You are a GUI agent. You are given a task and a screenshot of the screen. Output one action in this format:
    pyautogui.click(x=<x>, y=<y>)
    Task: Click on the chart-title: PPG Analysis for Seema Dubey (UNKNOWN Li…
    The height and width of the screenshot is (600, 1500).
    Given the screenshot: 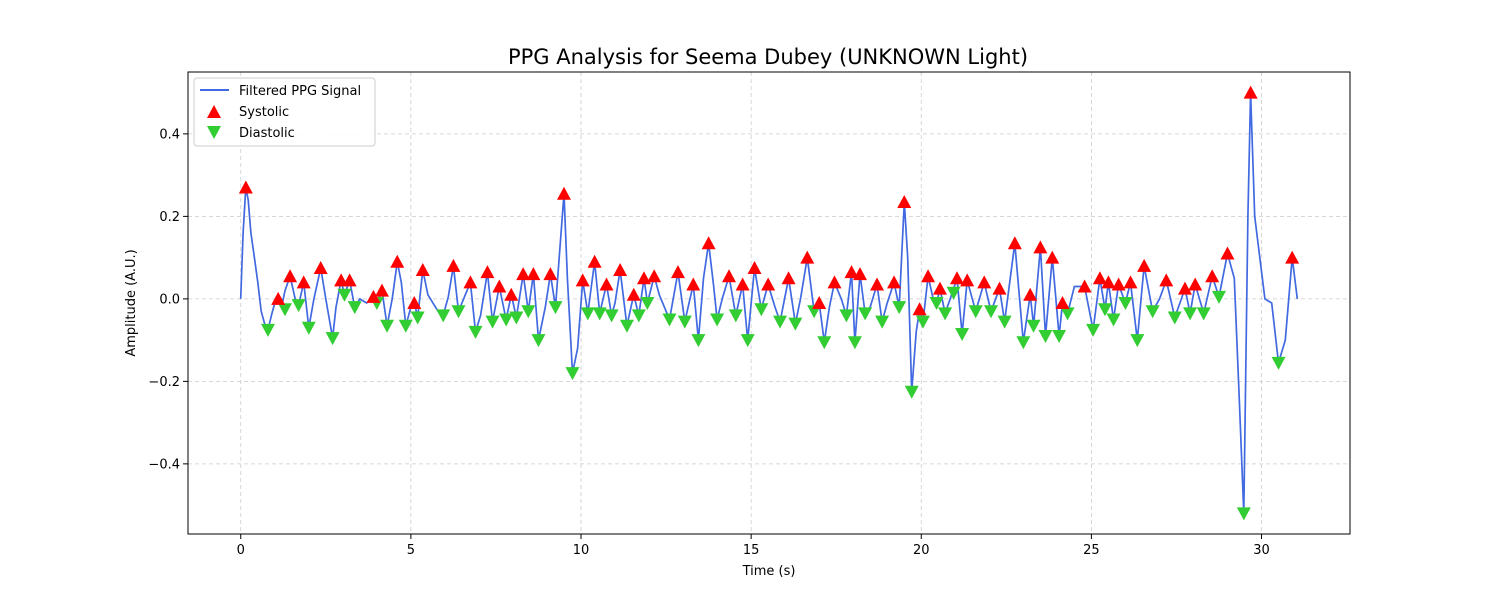 What is the action you would take?
    pyautogui.click(x=768, y=57)
    